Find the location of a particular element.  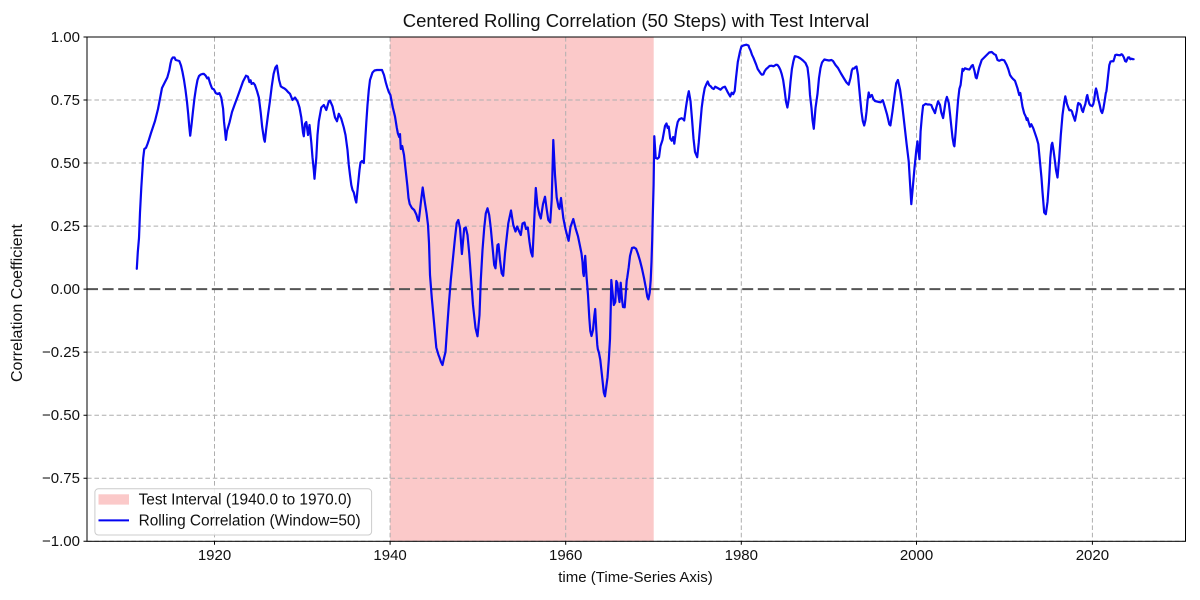

svg-text: 2020 is located at coordinates (1092, 555).